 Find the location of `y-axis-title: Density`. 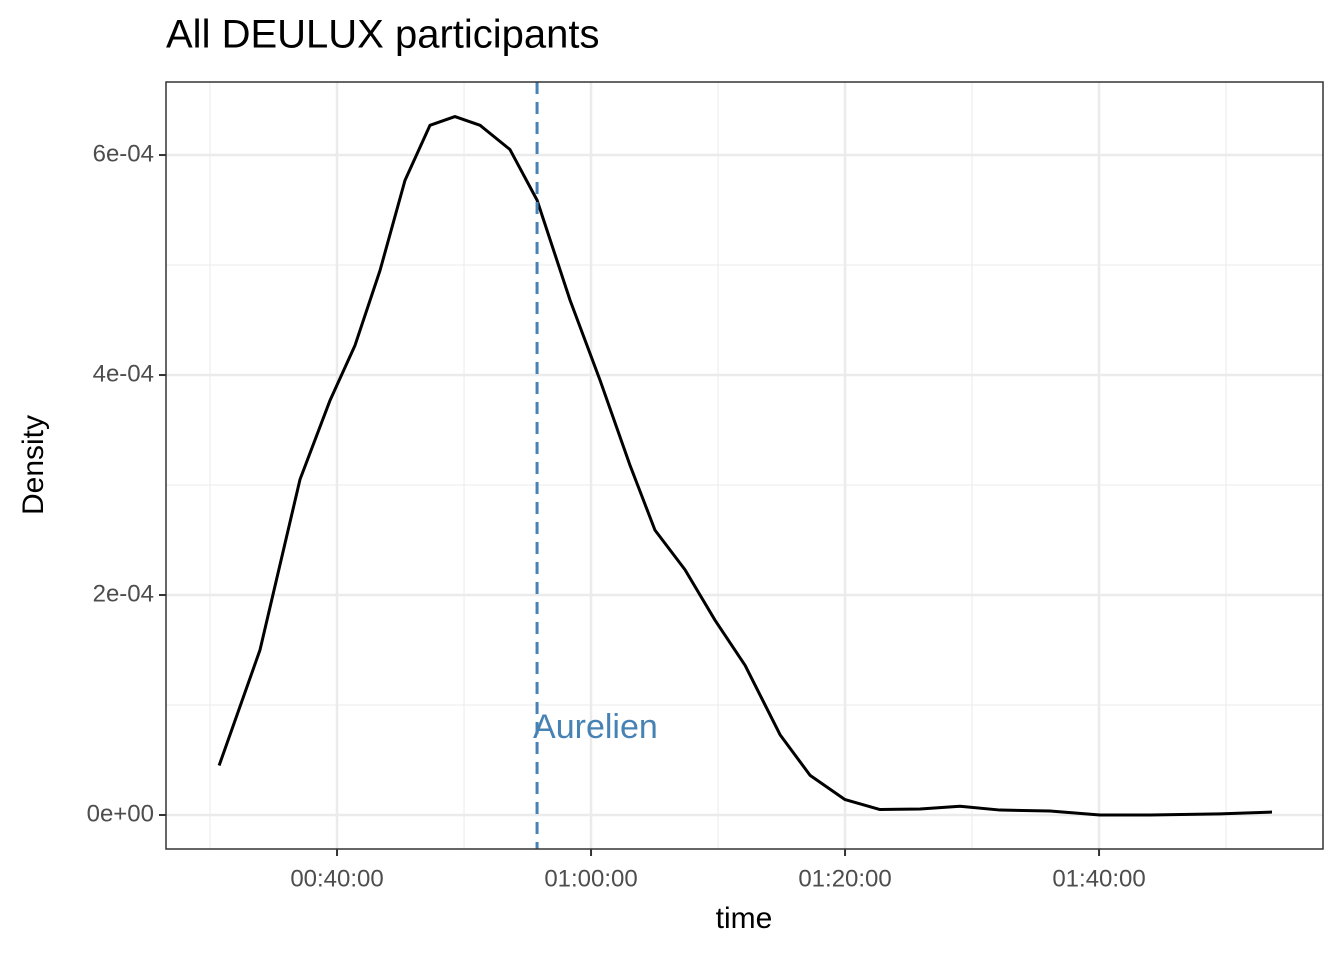

y-axis-title: Density is located at coordinates (33, 465).